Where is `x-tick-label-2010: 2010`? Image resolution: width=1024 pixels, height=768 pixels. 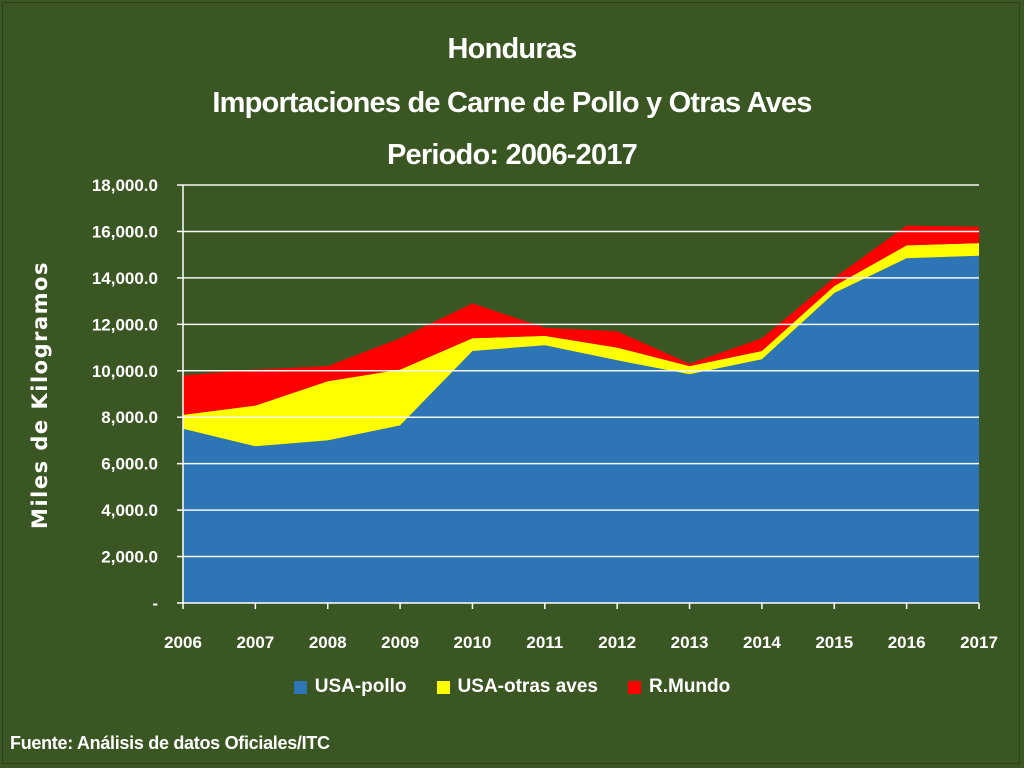 x-tick-label-2010: 2010 is located at coordinates (473, 642).